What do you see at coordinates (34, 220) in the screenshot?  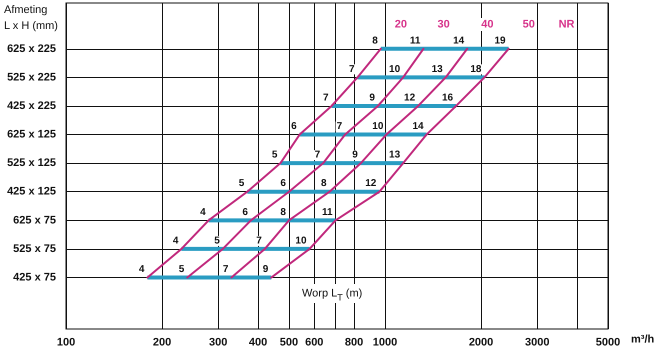 I see `y-tick-label: 625 x 75` at bounding box center [34, 220].